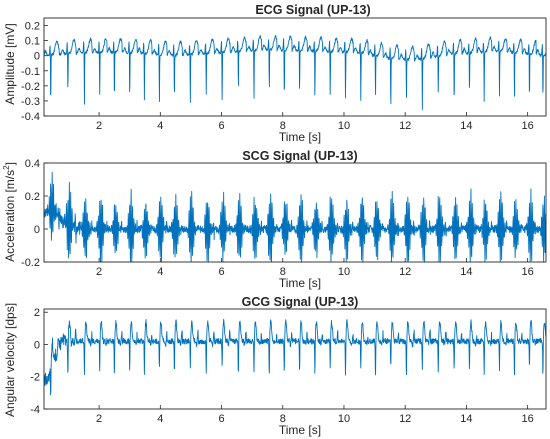  Describe the element at coordinates (32, 27) in the screenshot. I see `ecg-ytick-label: 0.2` at that location.